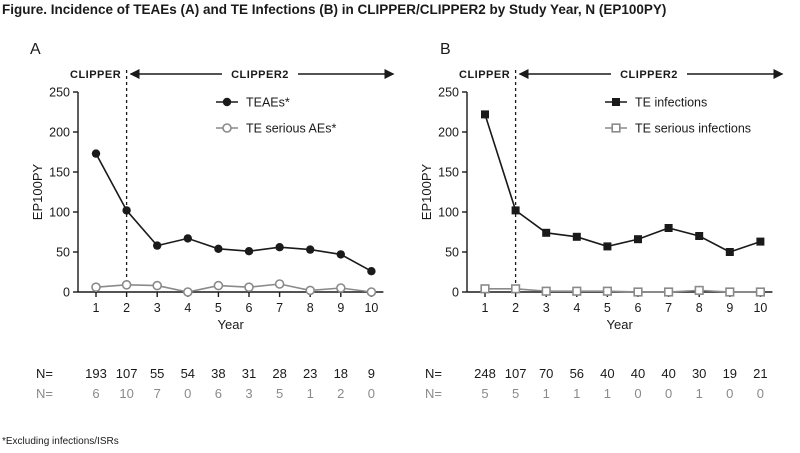 This screenshot has height=453, width=800. What do you see at coordinates (157, 393) in the screenshot?
I see `n-value: 7` at bounding box center [157, 393].